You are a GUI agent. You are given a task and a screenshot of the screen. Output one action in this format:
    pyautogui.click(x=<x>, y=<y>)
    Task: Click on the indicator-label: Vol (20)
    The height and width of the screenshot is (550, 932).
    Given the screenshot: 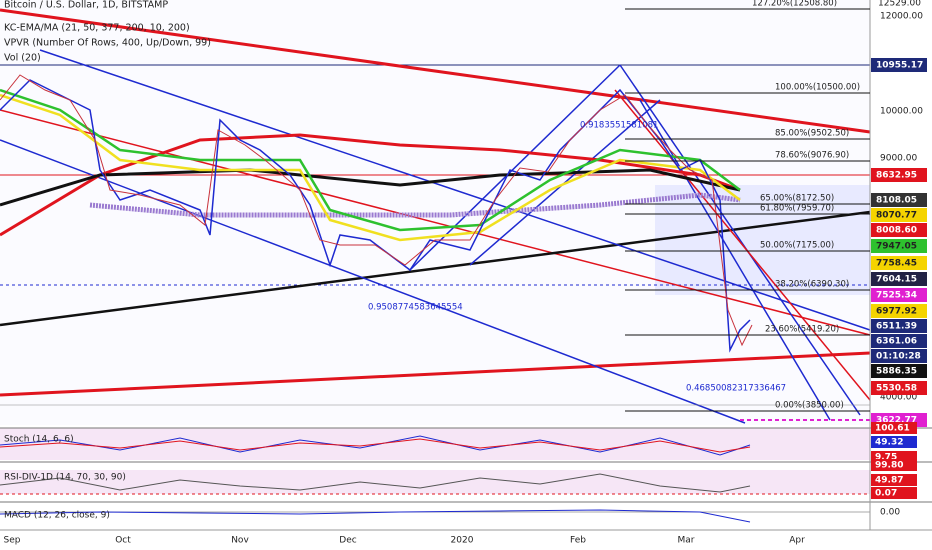 What is the action you would take?
    pyautogui.click(x=22, y=58)
    